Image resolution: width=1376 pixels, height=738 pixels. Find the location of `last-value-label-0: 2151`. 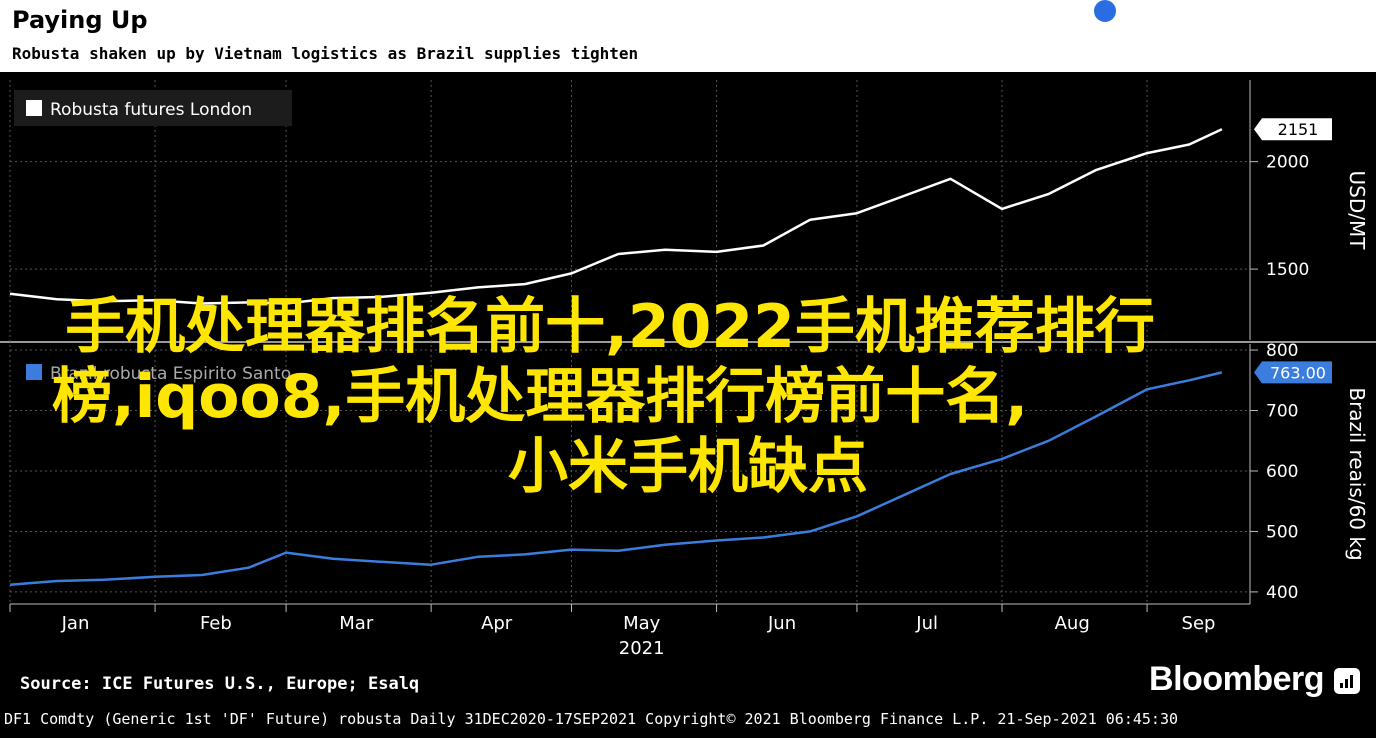

last-value-label-0: 2151 is located at coordinates (1298, 129).